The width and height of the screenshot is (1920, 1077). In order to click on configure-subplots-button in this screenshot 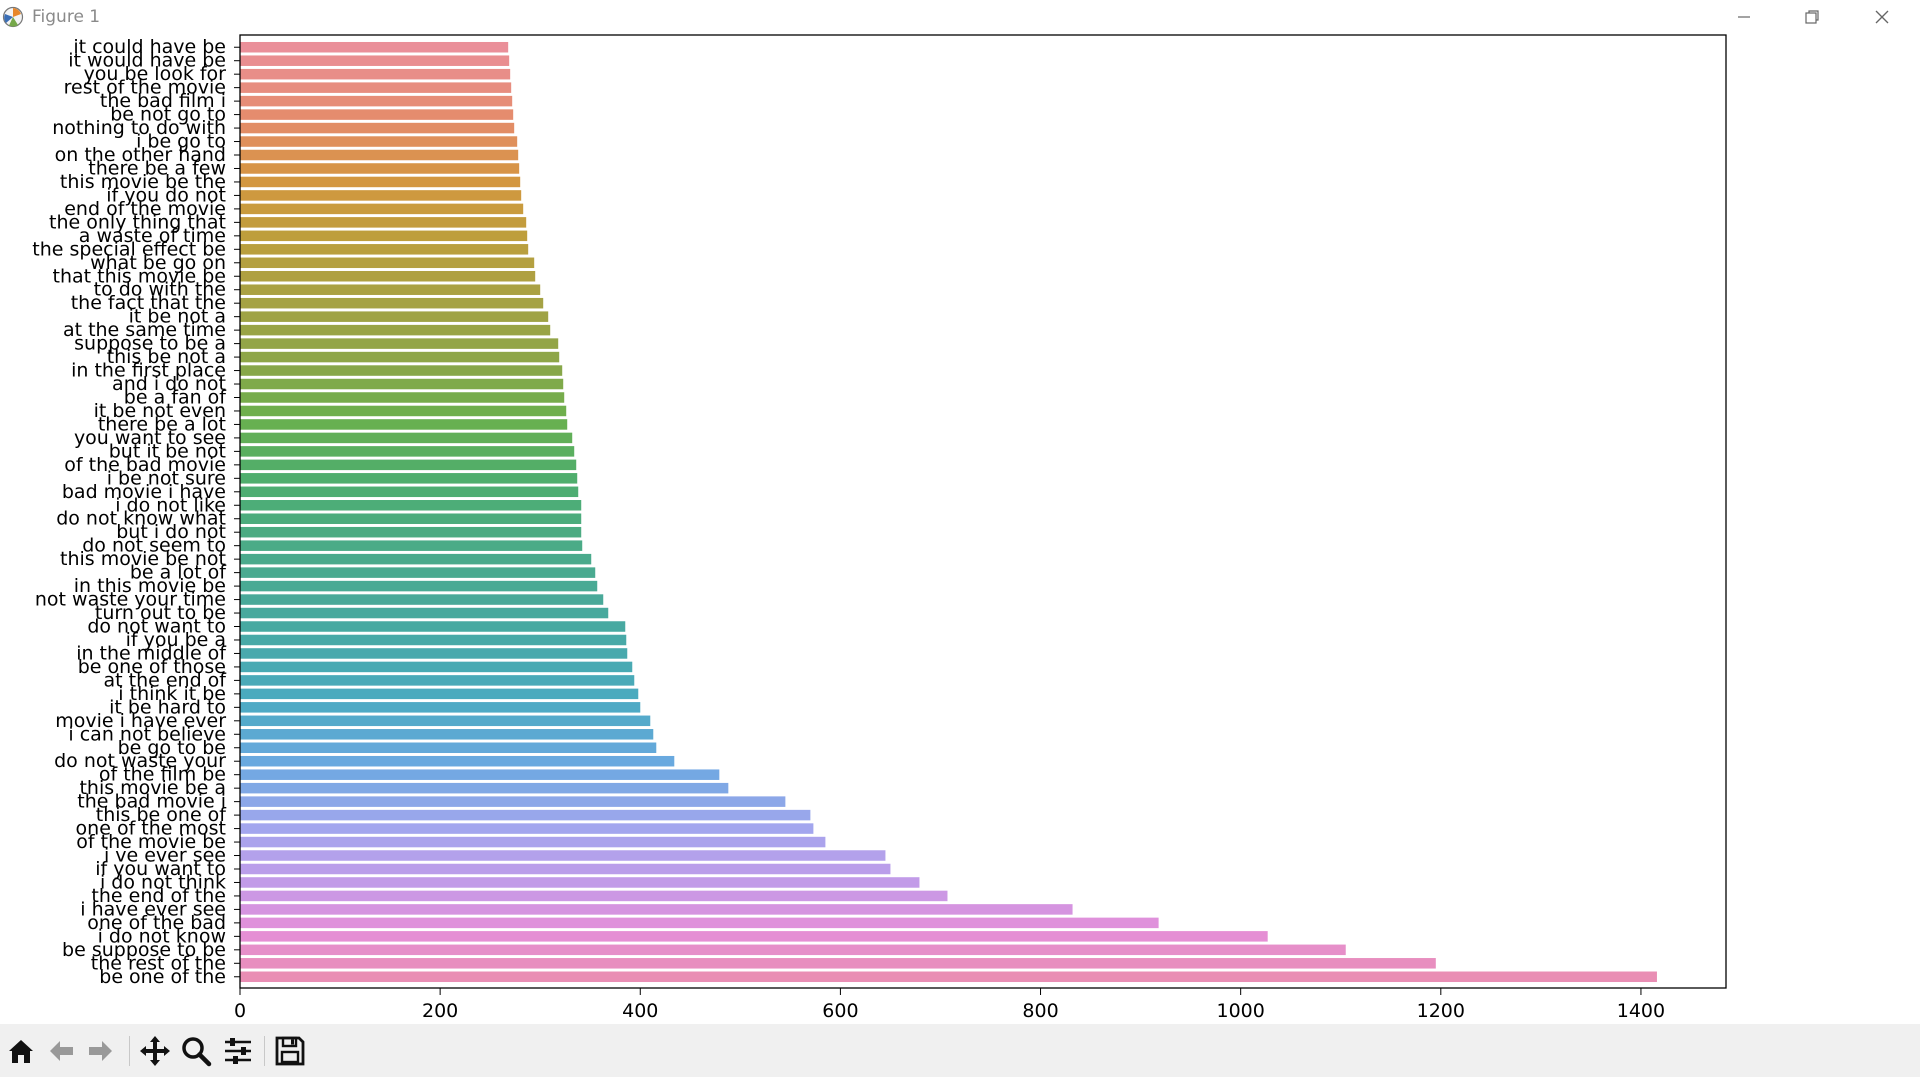, I will do `click(238, 1051)`.